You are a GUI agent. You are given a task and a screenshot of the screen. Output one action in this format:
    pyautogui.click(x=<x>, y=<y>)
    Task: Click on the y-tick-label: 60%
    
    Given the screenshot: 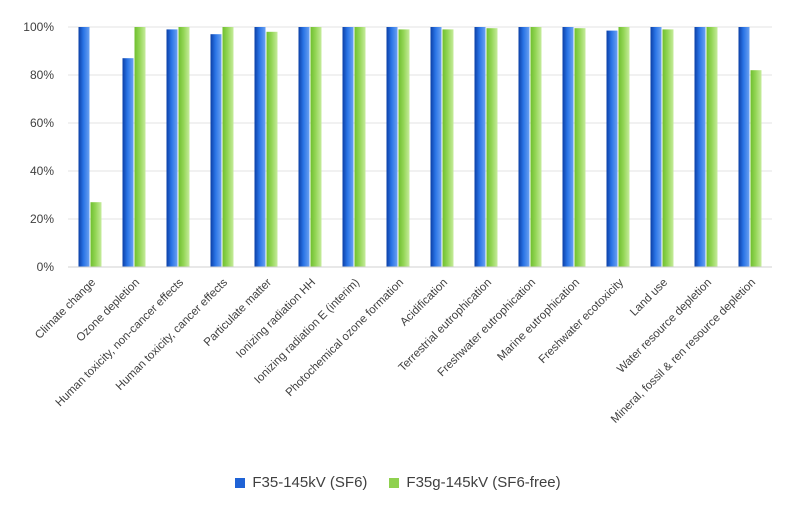 What is the action you would take?
    pyautogui.click(x=42, y=123)
    